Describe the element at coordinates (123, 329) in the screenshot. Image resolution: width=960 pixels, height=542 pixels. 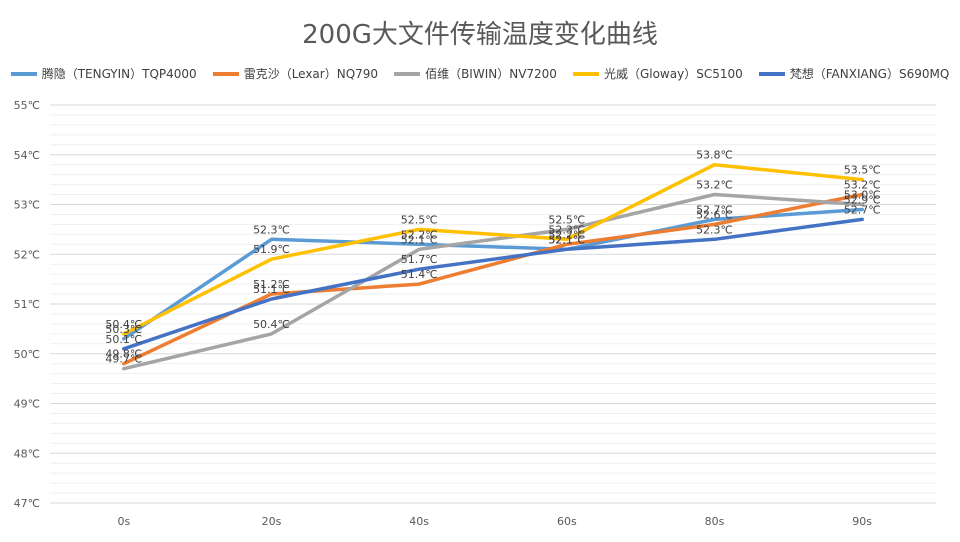
I see `data-label: 50.3℃` at that location.